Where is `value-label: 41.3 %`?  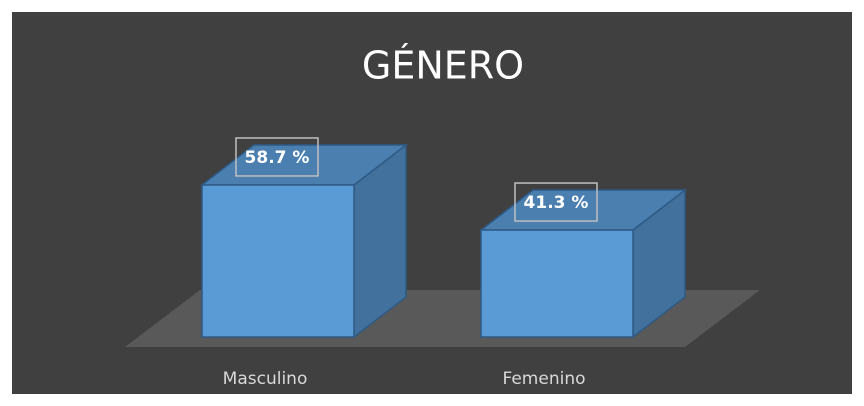 value-label: 41.3 % is located at coordinates (556, 203).